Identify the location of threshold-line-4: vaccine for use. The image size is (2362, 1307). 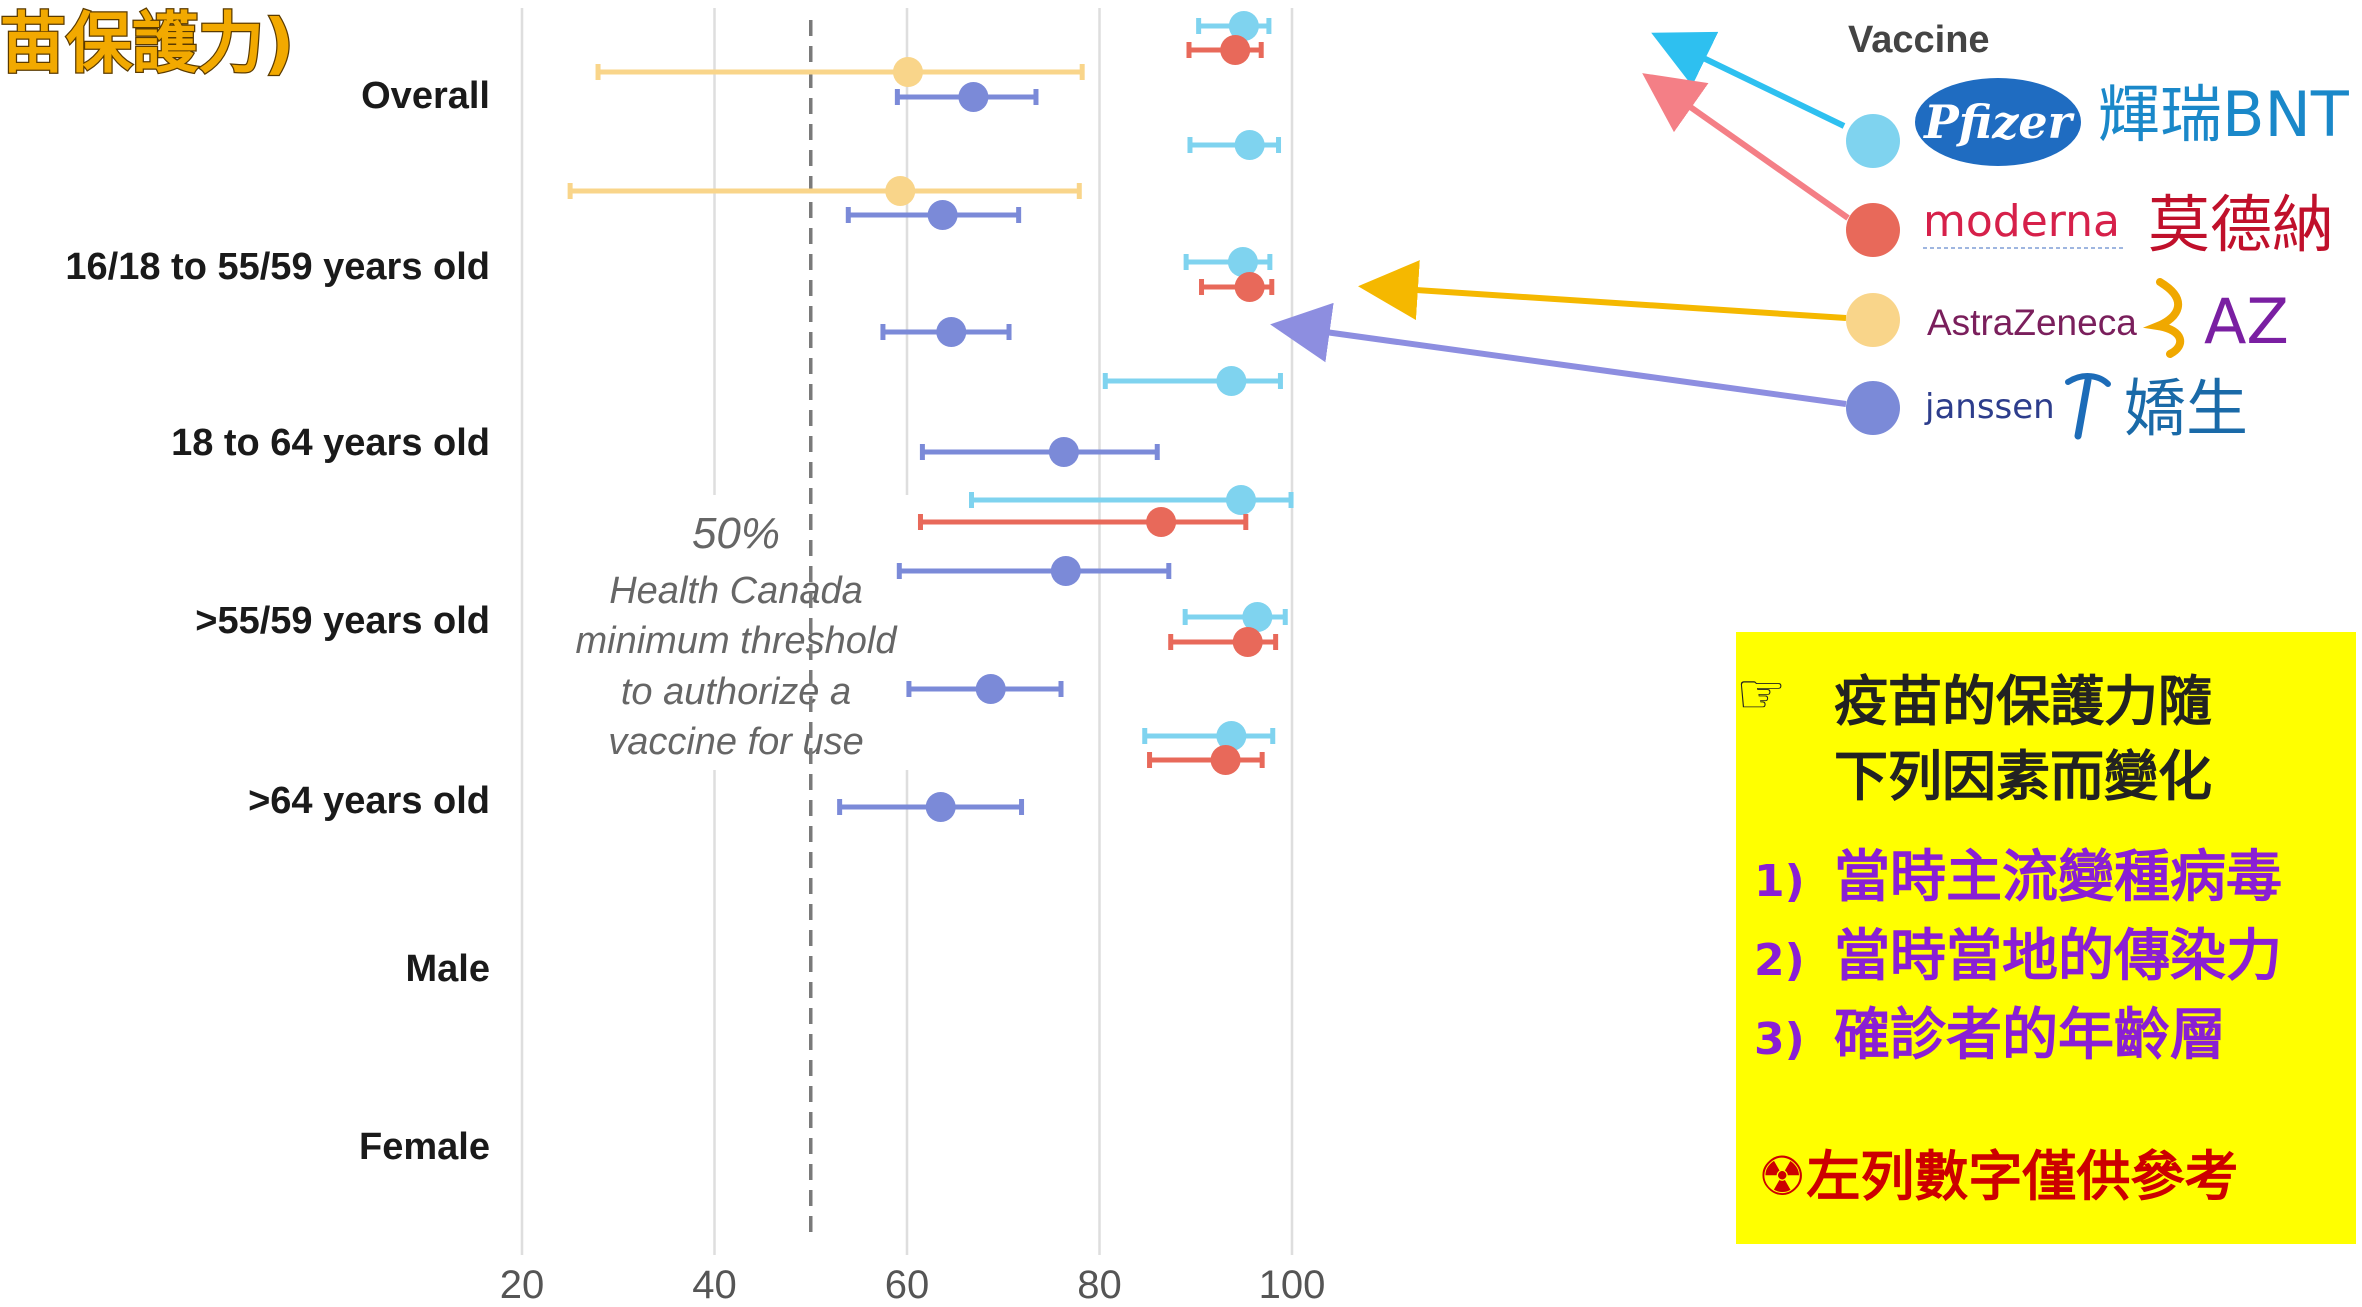
(736, 742).